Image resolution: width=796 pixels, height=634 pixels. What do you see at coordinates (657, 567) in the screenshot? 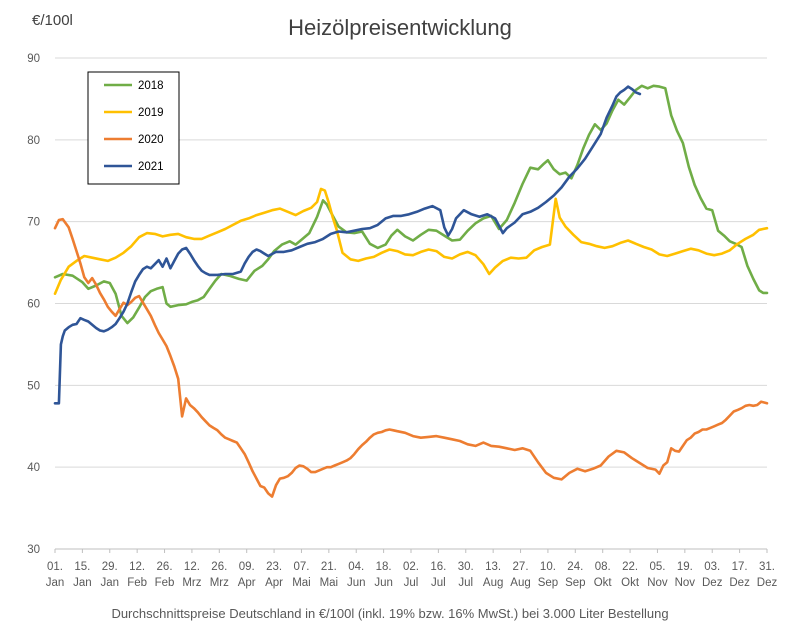
I see `x-tick-day-label: 05.` at bounding box center [657, 567].